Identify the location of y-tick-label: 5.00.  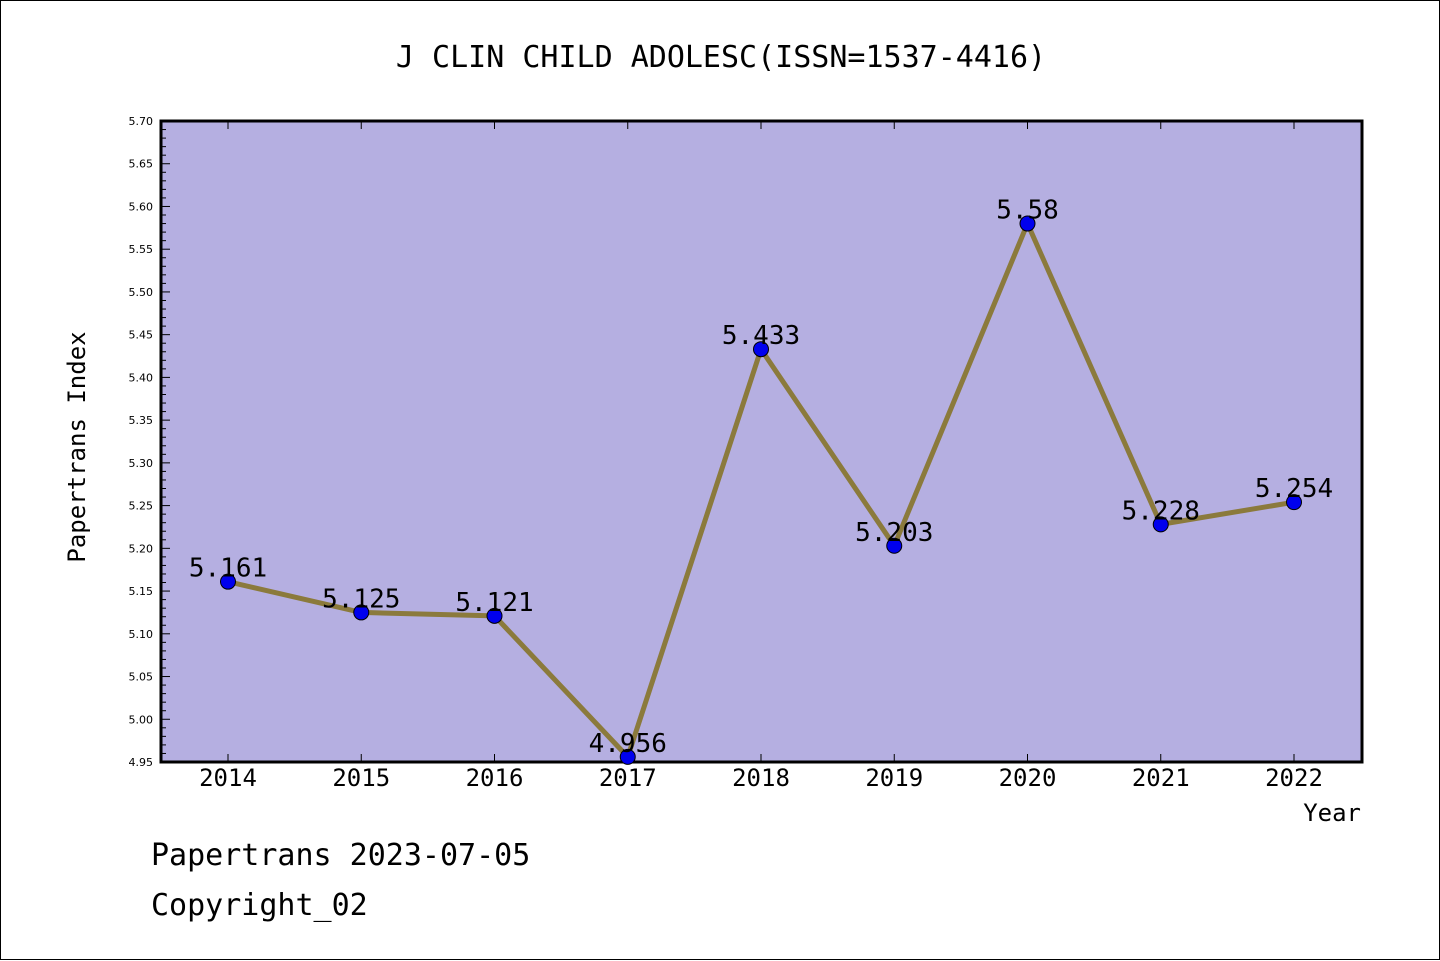
(141, 719).